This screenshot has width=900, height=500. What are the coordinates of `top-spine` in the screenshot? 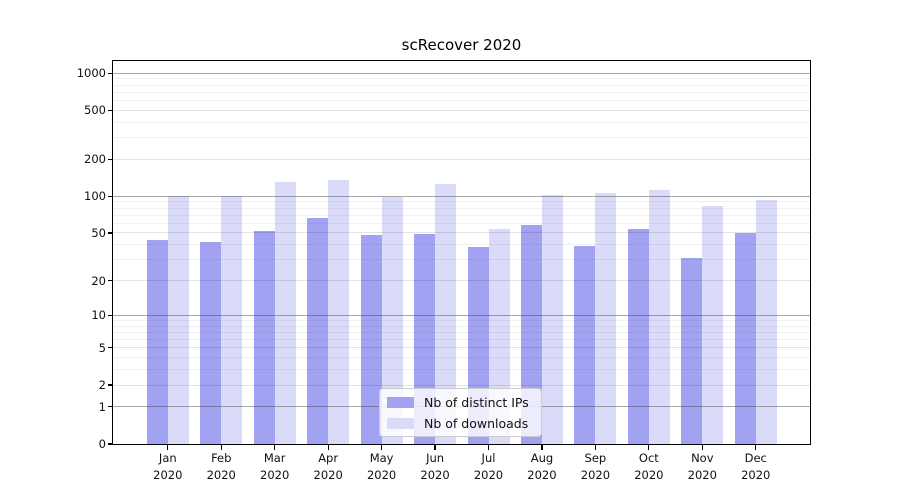 It's located at (461, 60).